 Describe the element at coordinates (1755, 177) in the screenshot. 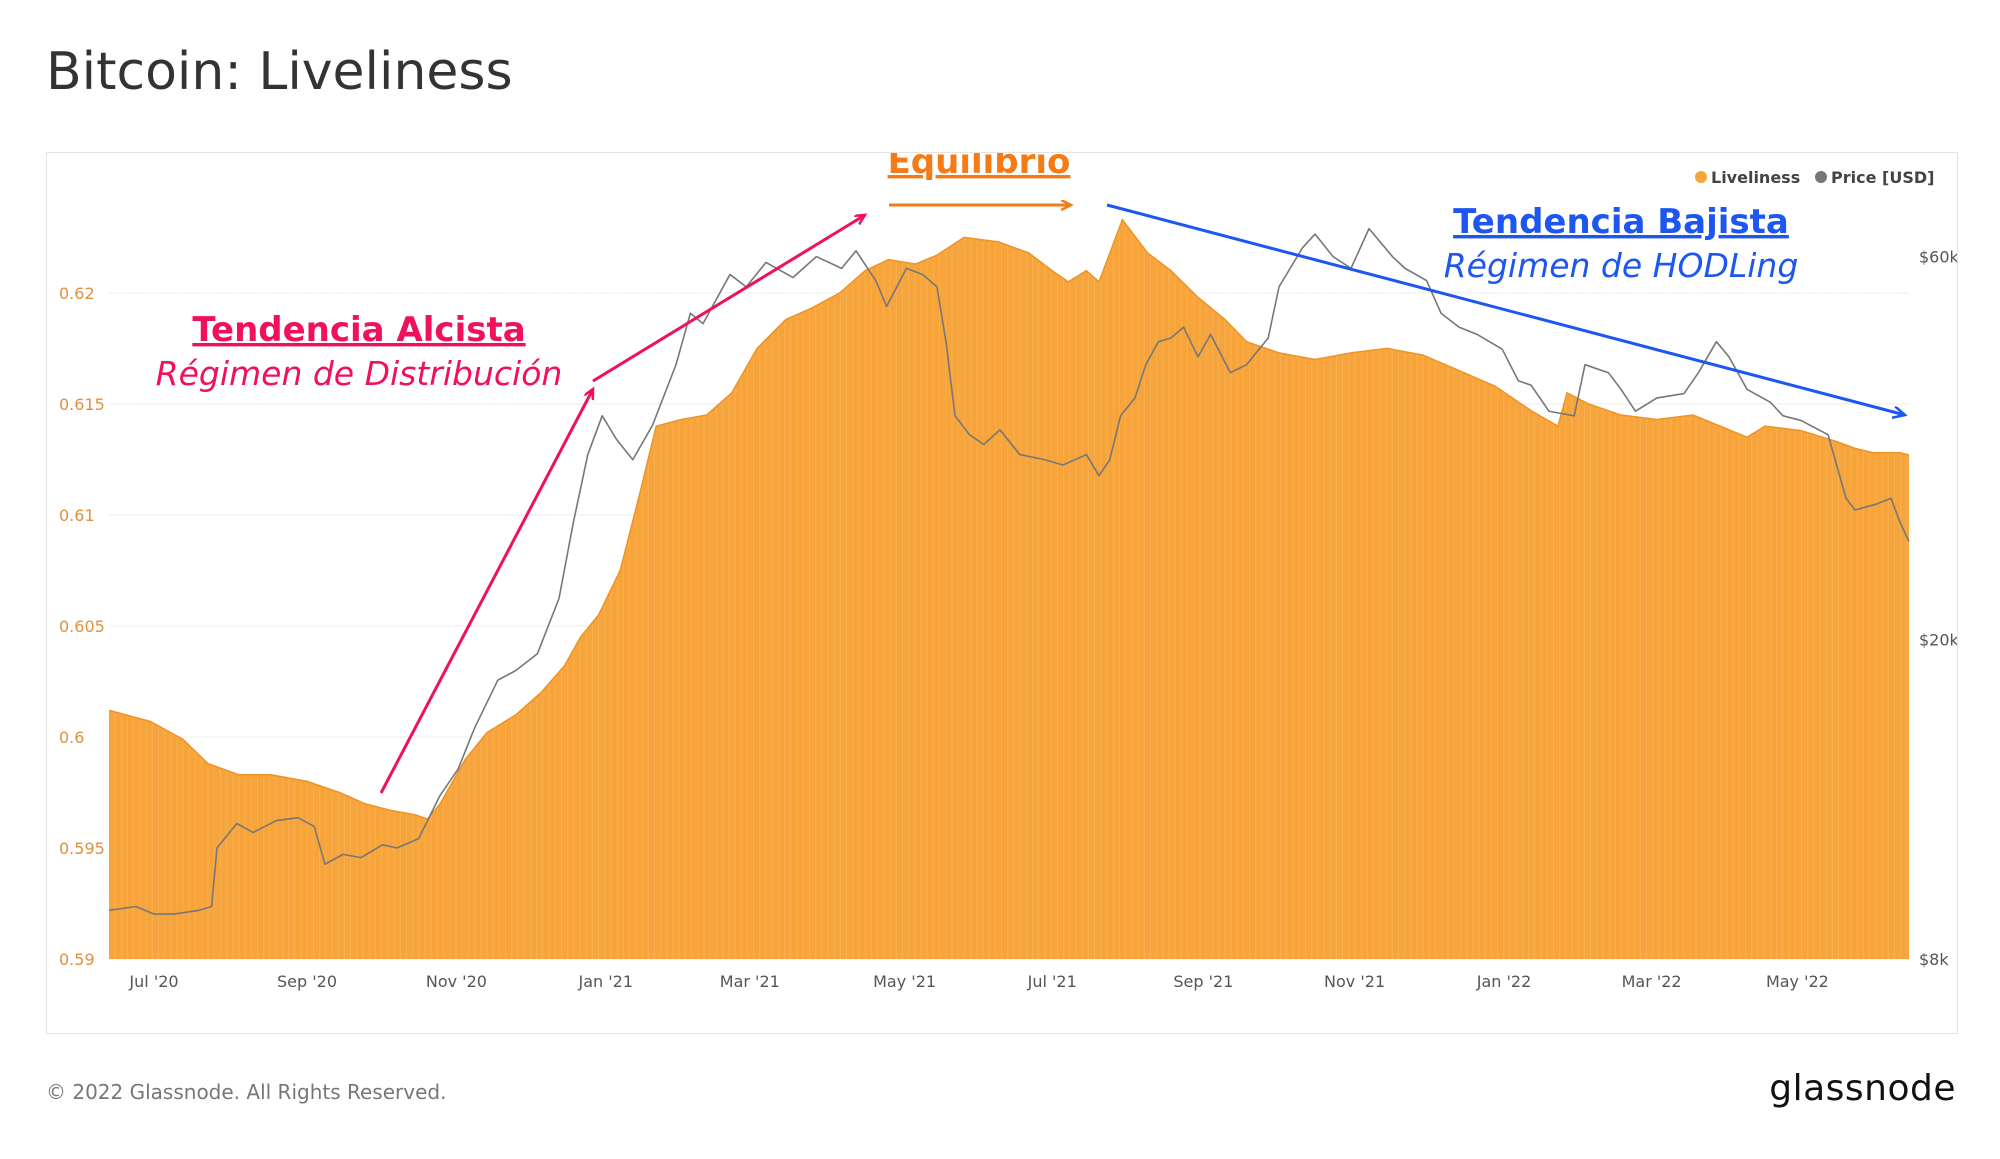

I see `legend-liveliness-label: Liveliness` at that location.